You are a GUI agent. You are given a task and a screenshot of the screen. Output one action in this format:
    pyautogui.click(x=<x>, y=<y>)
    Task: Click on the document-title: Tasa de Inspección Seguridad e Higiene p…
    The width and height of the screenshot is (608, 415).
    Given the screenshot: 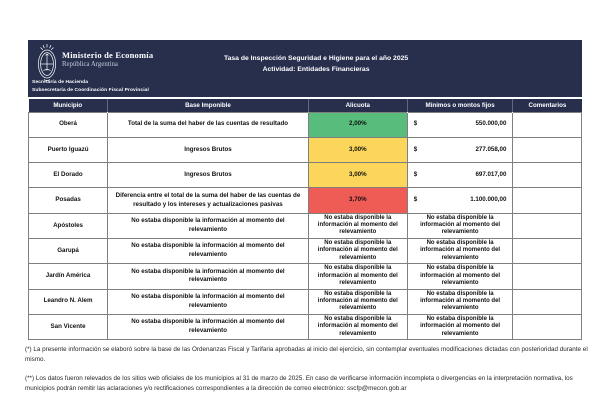 What is the action you would take?
    pyautogui.click(x=316, y=58)
    